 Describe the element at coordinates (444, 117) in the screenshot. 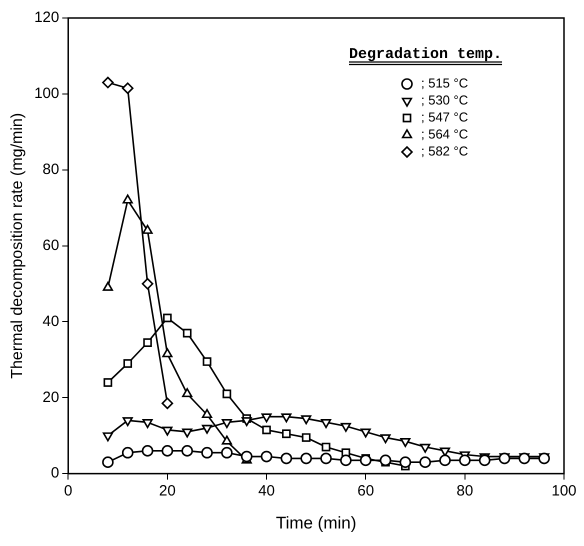

I see `legend-label: ; 547 °C` at that location.